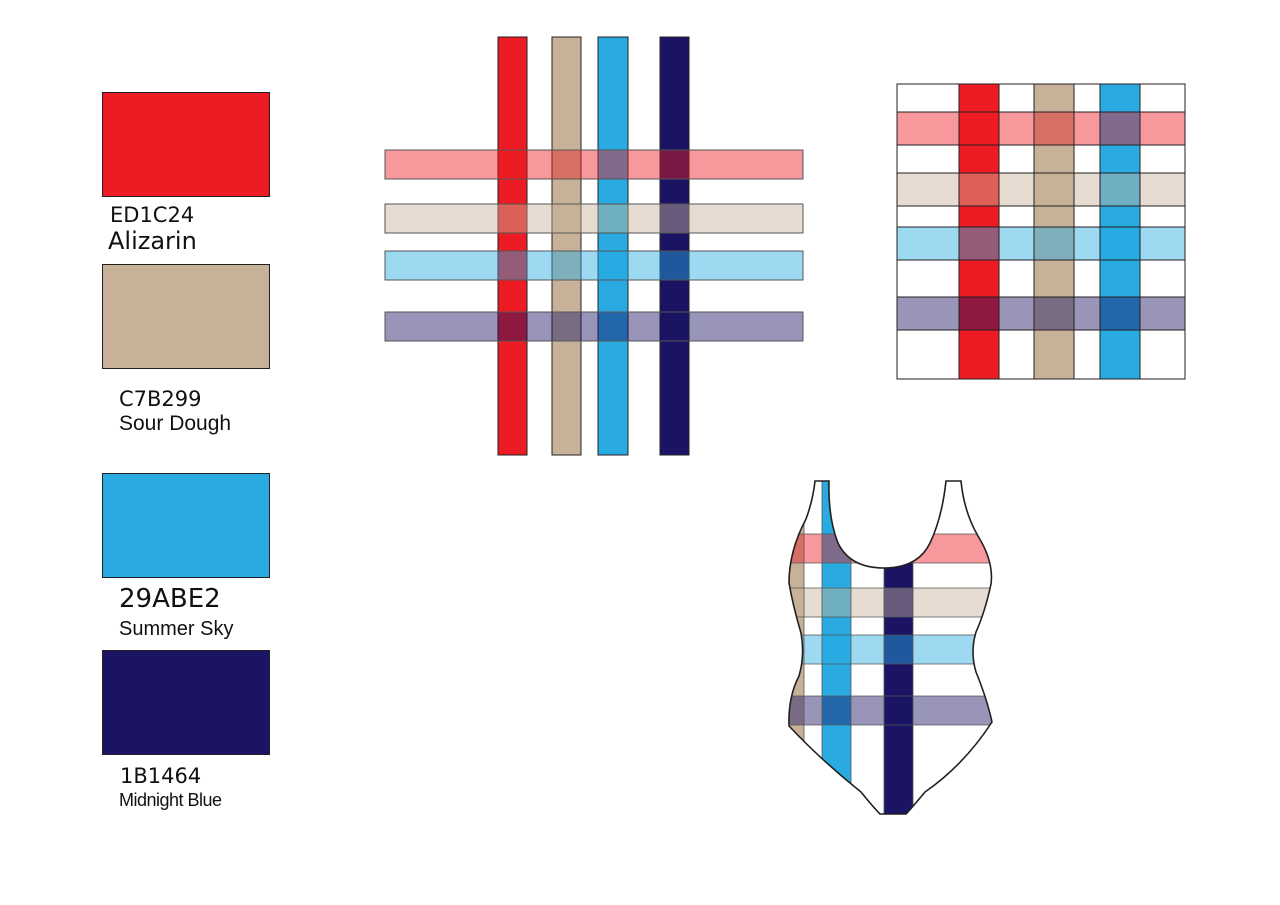  What do you see at coordinates (186, 316) in the screenshot?
I see `swatch-sour-dough` at bounding box center [186, 316].